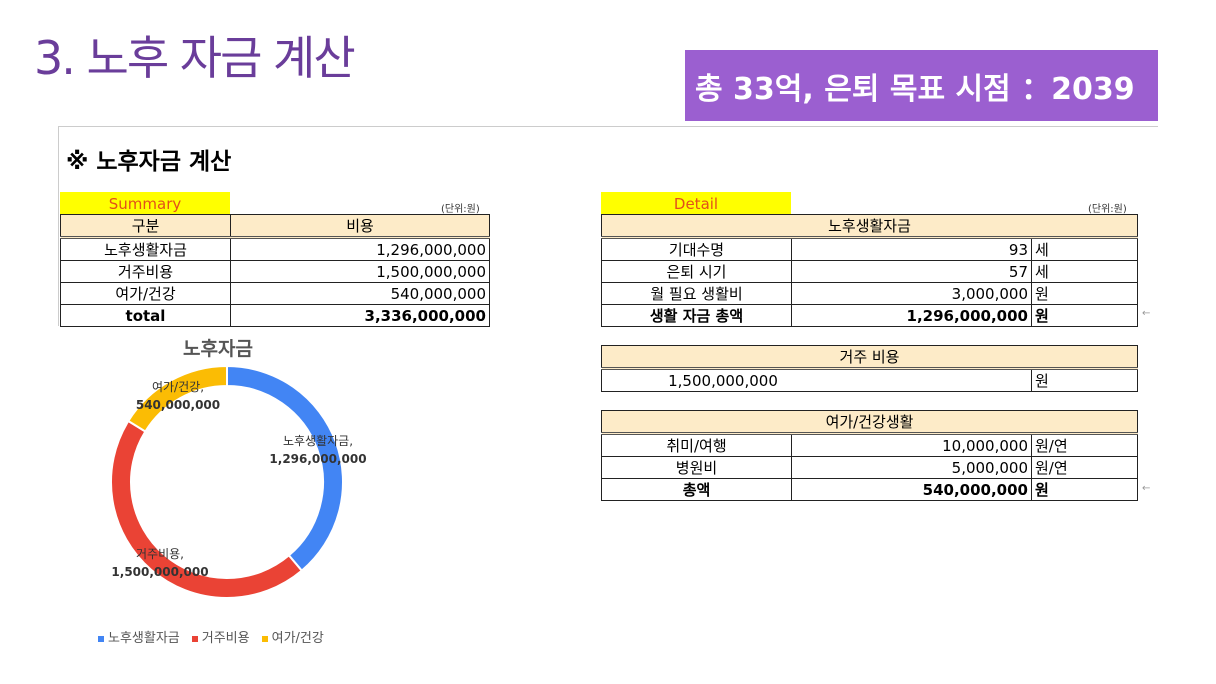 This screenshot has height=684, width=1216. Describe the element at coordinates (1107, 209) in the screenshot. I see `detail-unit: (단위:원)` at that location.